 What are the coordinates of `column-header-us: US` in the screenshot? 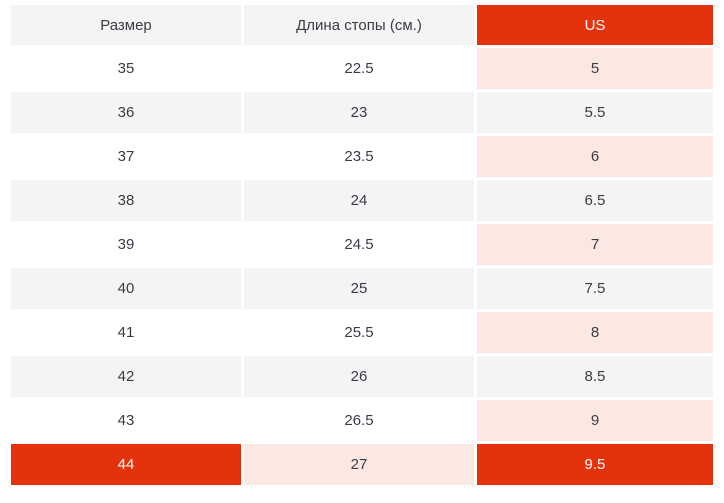 It's located at (594, 25).